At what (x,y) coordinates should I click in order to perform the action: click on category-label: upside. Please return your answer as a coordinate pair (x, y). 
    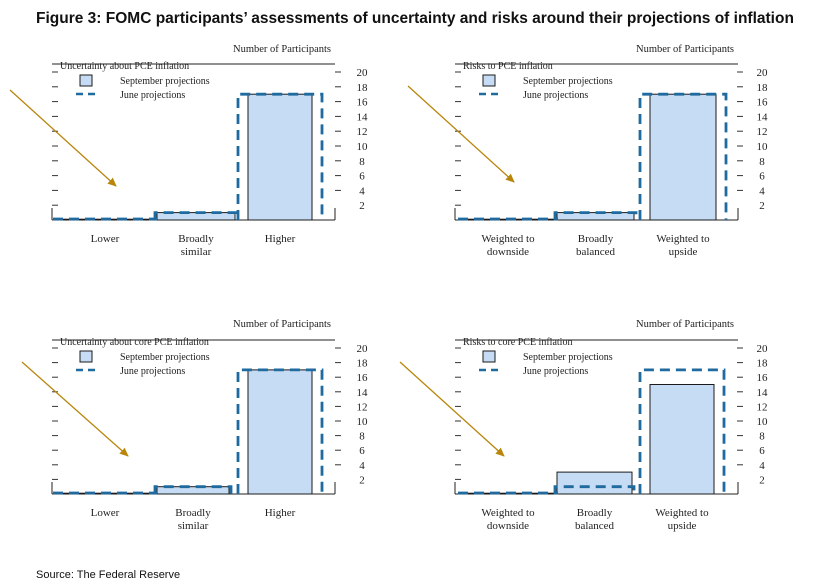
    Looking at the image, I should click on (682, 526).